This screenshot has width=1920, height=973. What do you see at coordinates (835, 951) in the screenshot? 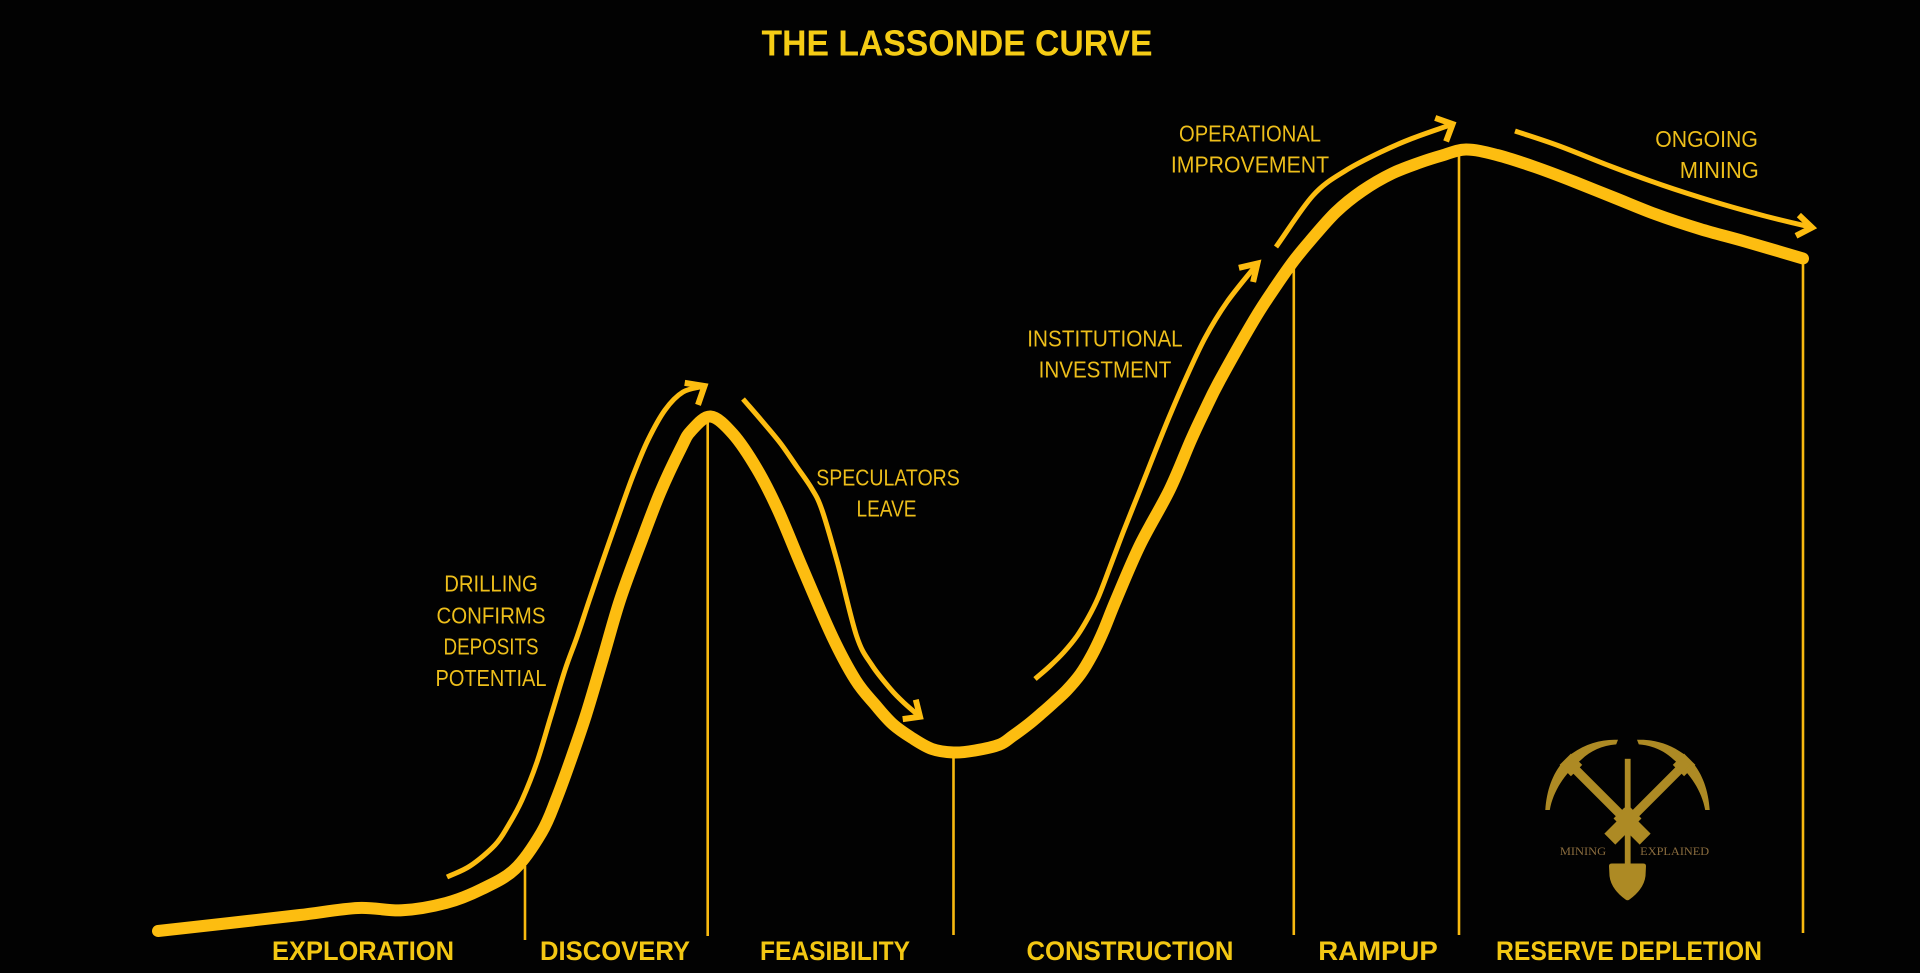
I see `svg-text: FEASIBILITY` at bounding box center [835, 951].